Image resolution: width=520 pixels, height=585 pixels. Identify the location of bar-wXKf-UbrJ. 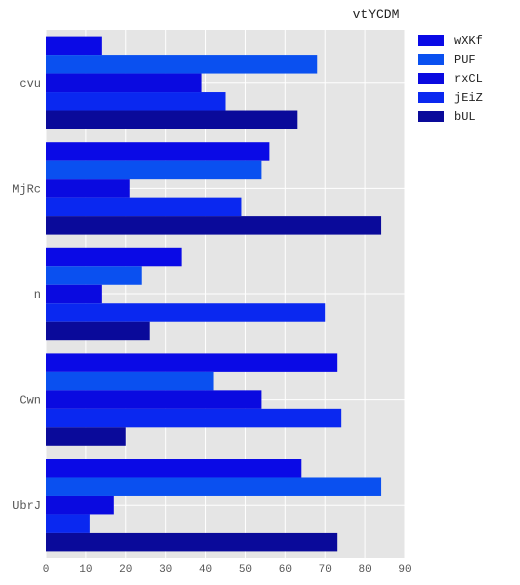
(174, 468).